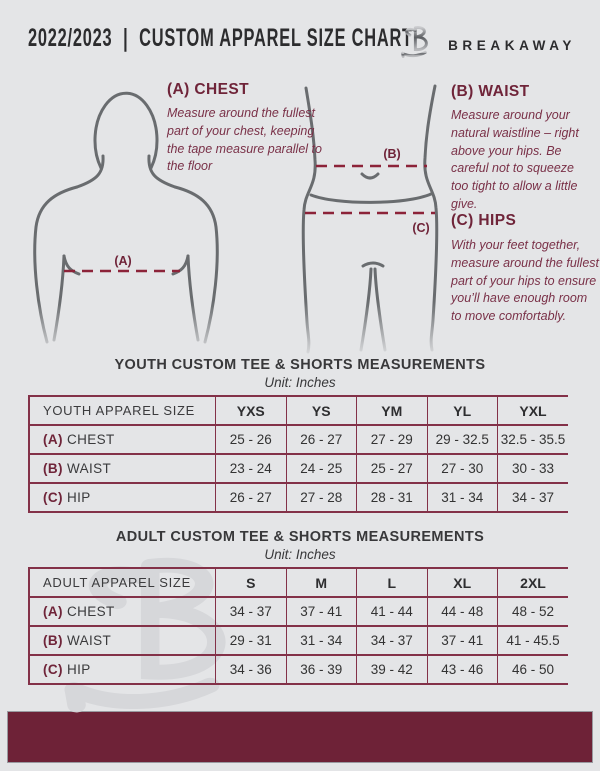 The image size is (600, 771). What do you see at coordinates (512, 45) in the screenshot?
I see `brand-name: BREAKAWAY` at bounding box center [512, 45].